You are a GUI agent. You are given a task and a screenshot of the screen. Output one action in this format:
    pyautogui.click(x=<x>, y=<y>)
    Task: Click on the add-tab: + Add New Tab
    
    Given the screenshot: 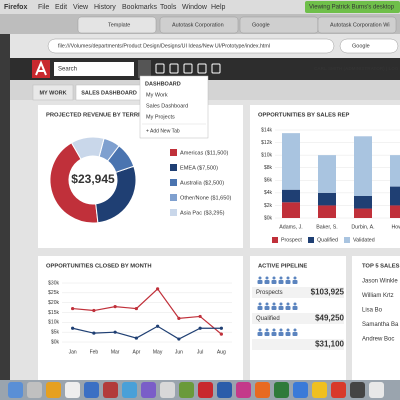 What is the action you would take?
    pyautogui.click(x=163, y=131)
    